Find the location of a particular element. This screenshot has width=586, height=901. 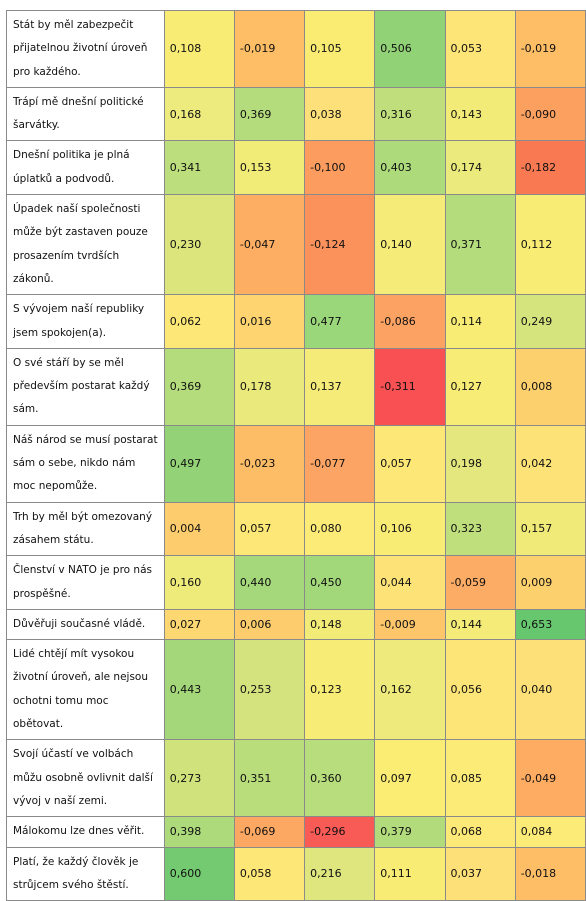

value-cell: 0,371 is located at coordinates (480, 245).